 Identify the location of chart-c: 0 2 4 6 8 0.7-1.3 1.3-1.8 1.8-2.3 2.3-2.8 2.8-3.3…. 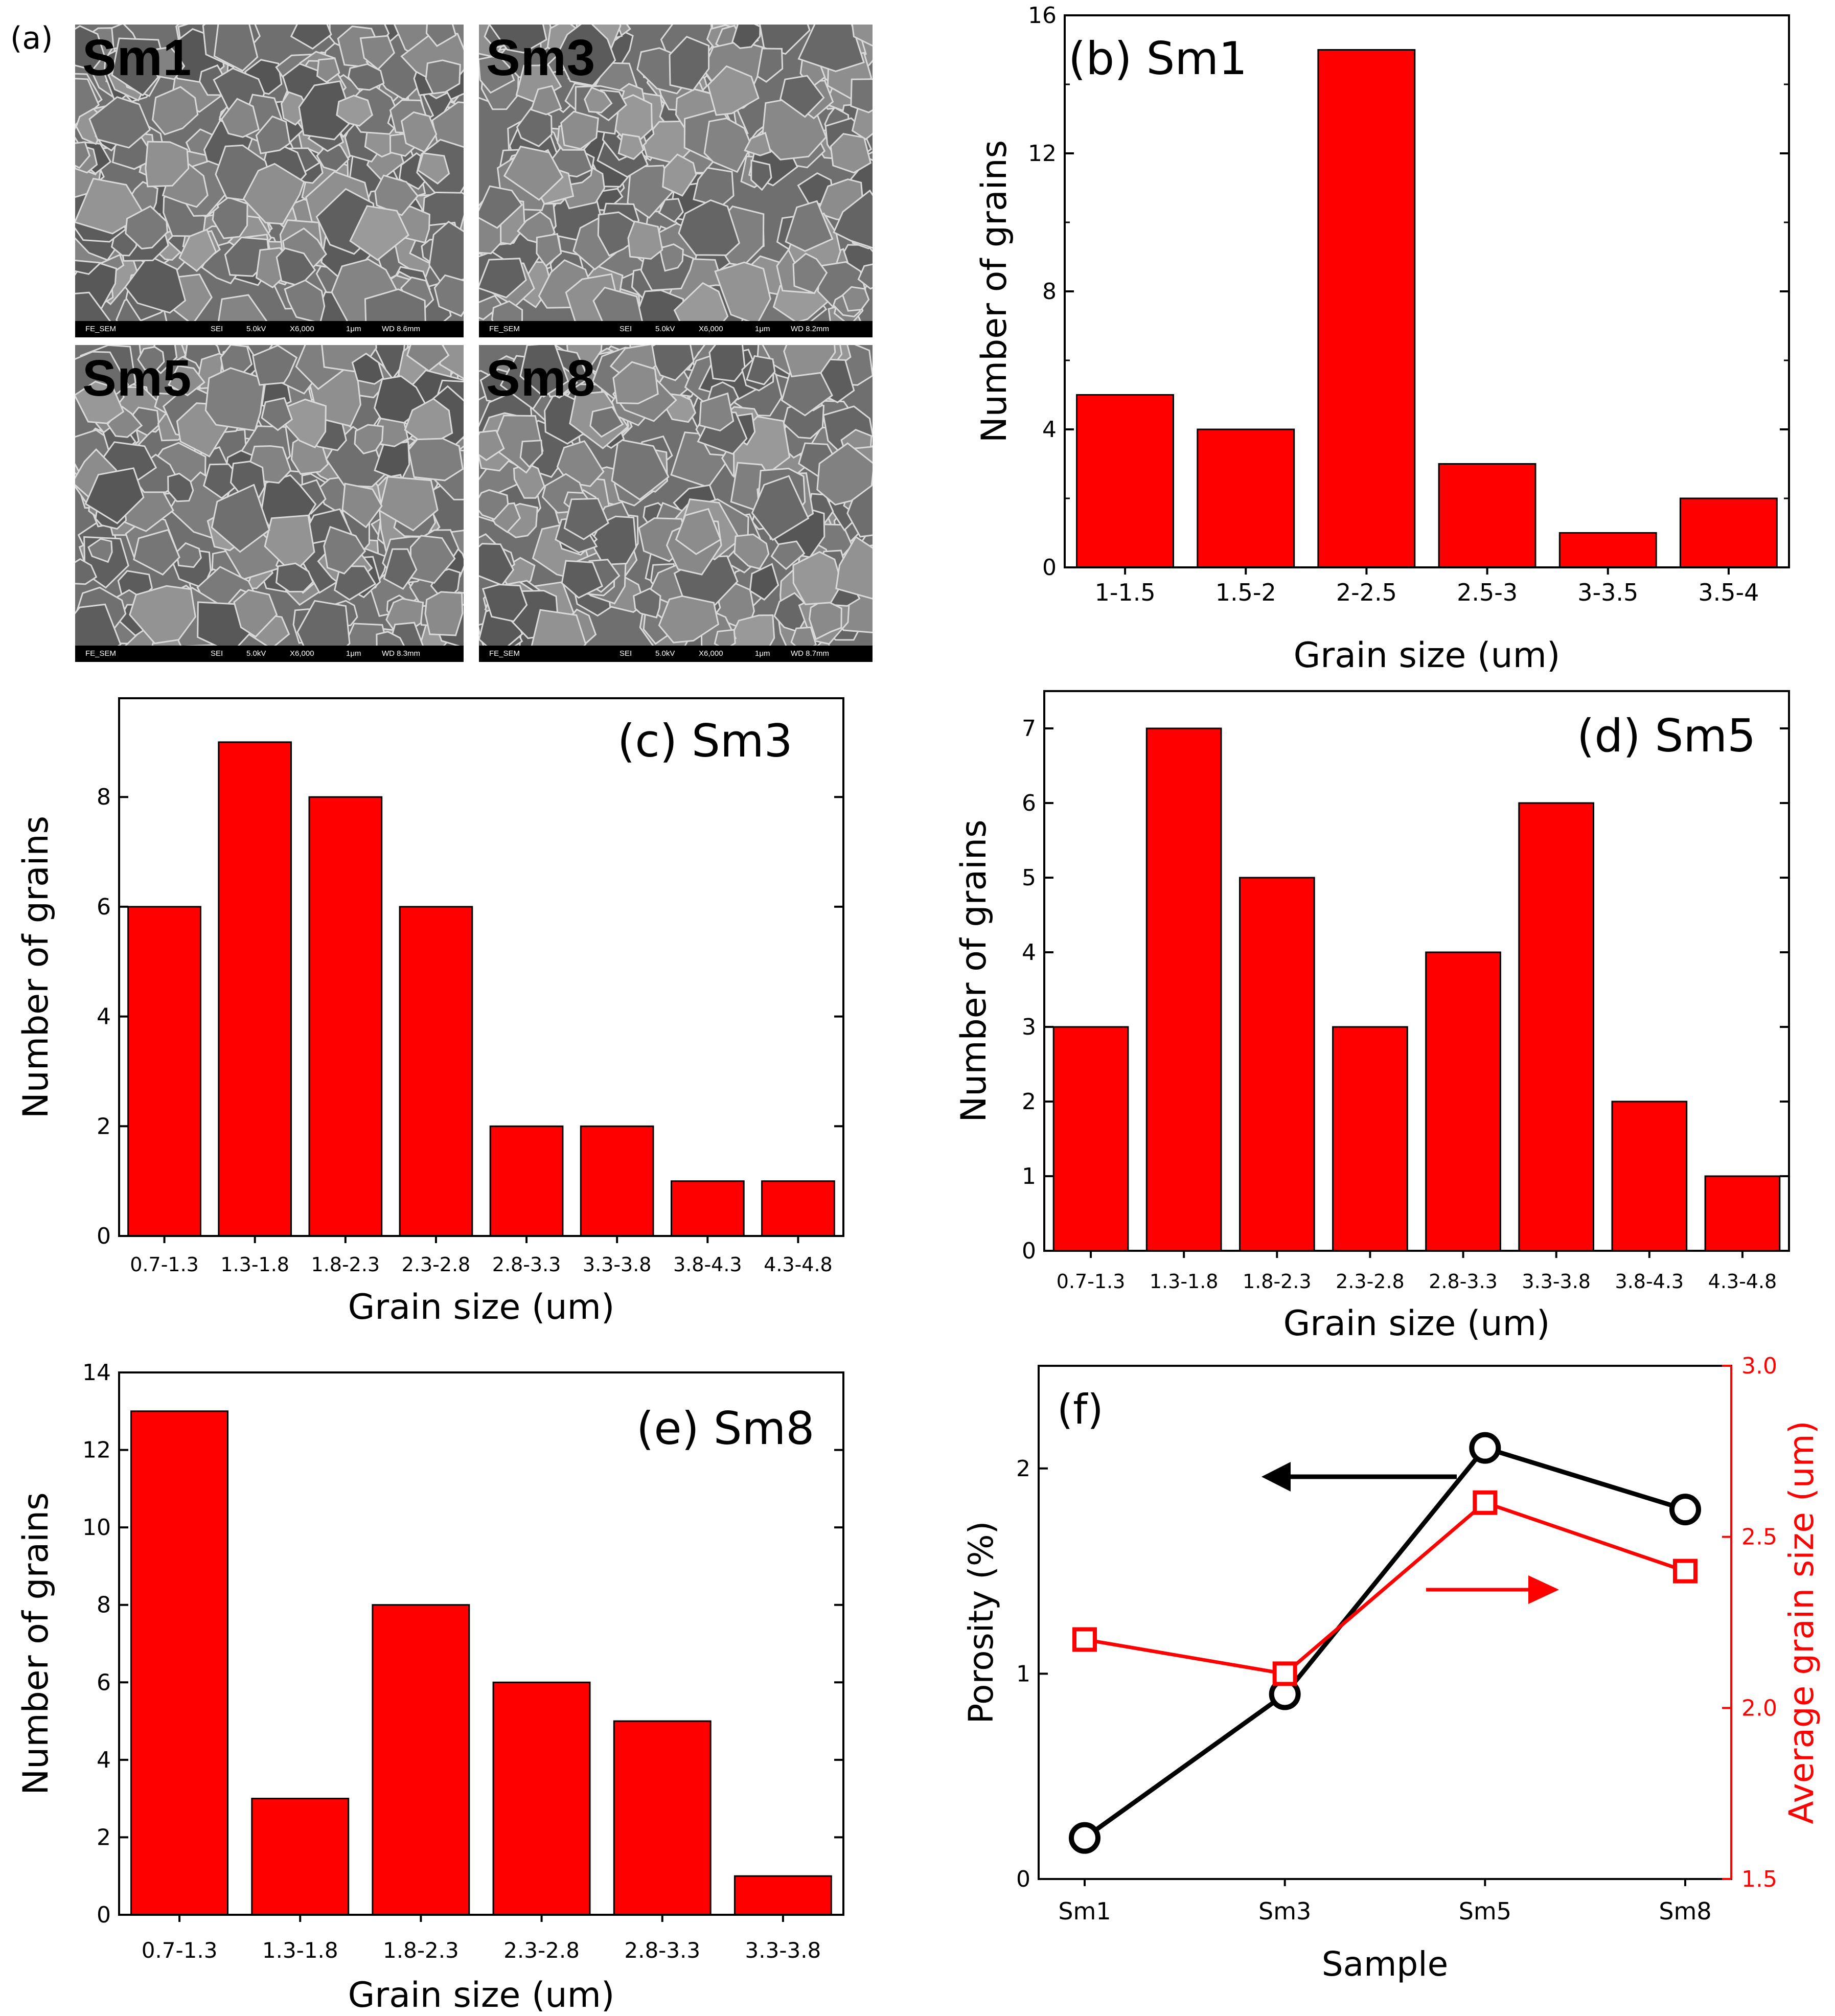
(430, 1012).